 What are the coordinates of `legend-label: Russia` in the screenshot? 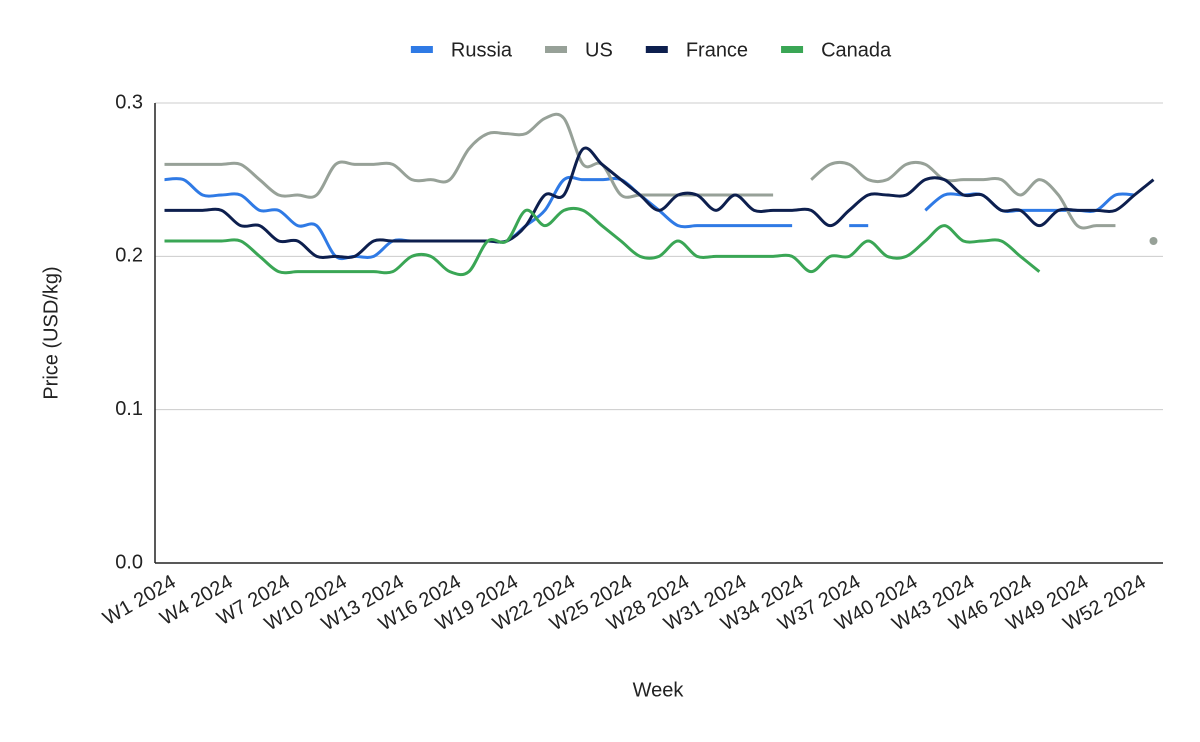 It's located at (482, 50).